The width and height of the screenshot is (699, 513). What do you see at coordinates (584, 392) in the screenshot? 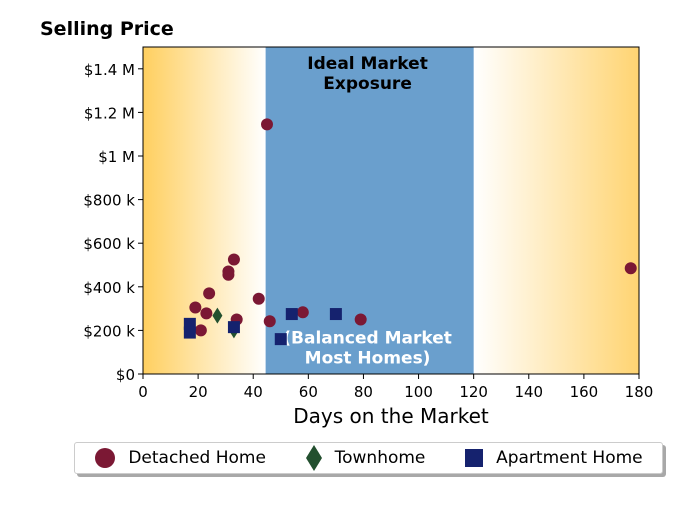
I see `x-tick-label: 160` at bounding box center [584, 392].